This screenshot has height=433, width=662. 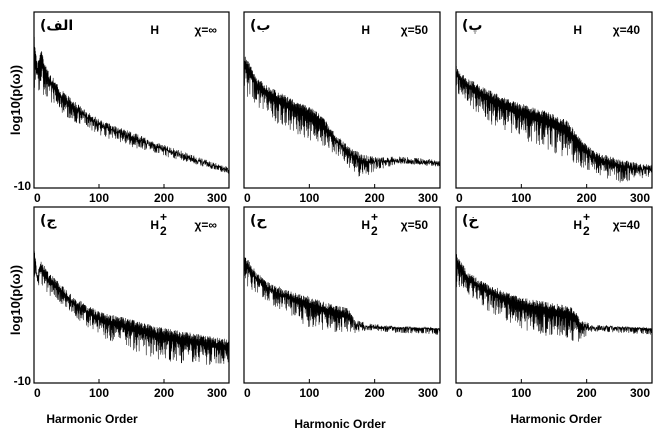 I want to click on x-axis-label-1: Harmonic Order, so click(x=92, y=419).